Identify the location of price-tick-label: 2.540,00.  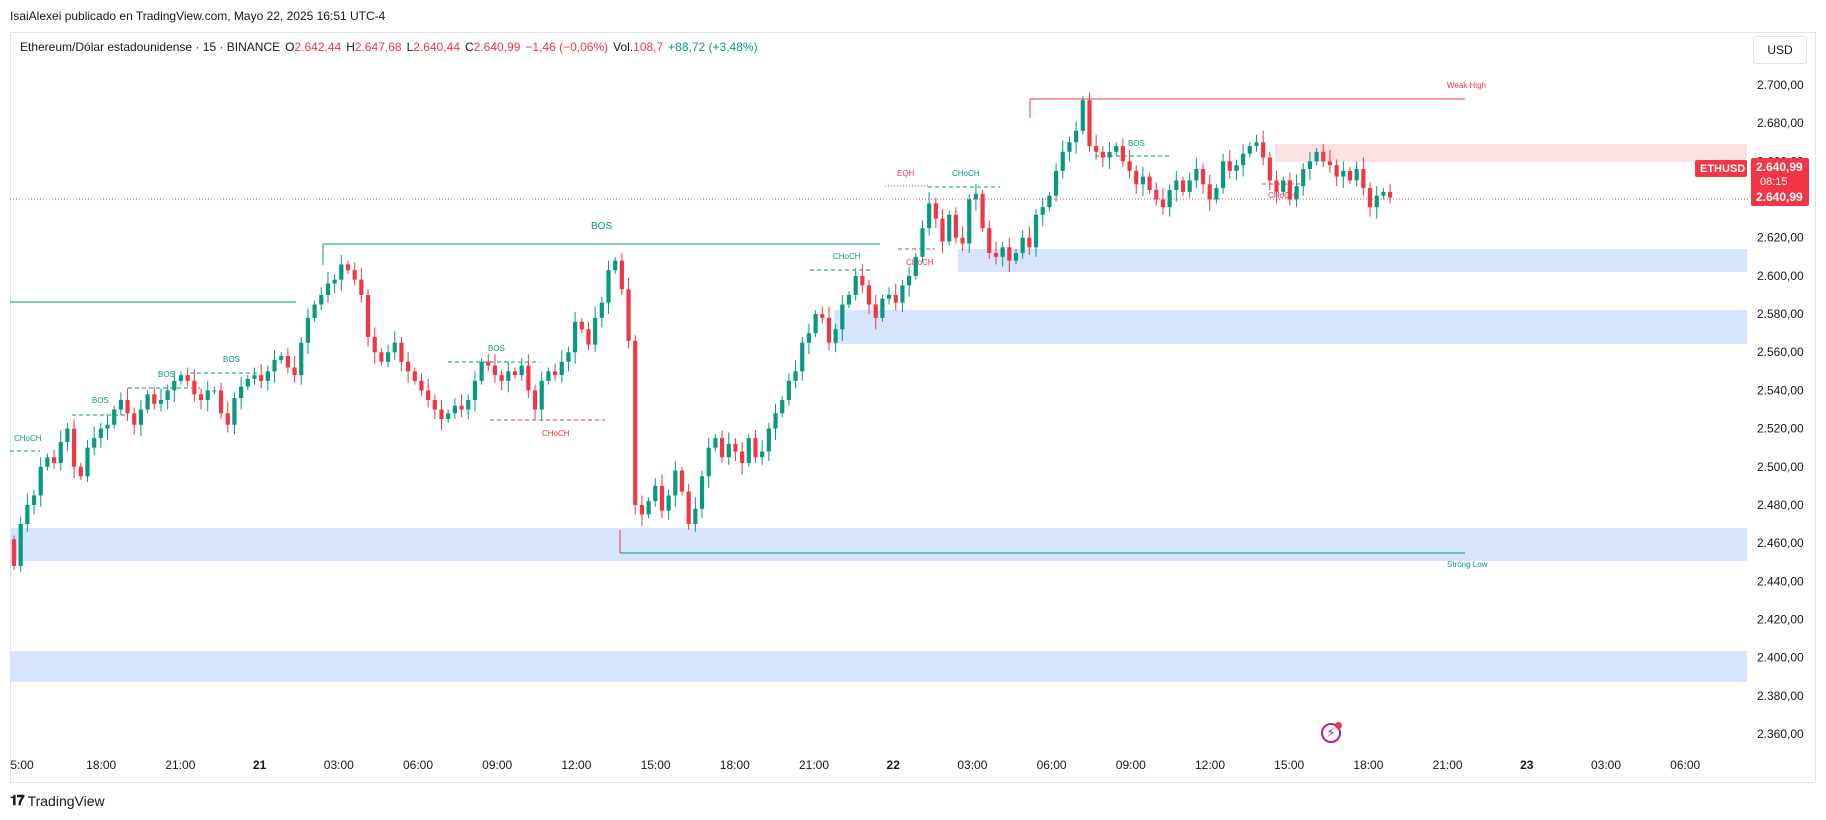
(1780, 390).